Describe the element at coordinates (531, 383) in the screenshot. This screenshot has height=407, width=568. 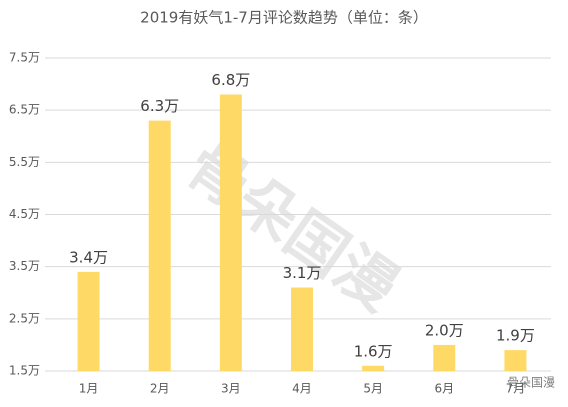
I see `watermark-logo: 骨朵国漫` at that location.